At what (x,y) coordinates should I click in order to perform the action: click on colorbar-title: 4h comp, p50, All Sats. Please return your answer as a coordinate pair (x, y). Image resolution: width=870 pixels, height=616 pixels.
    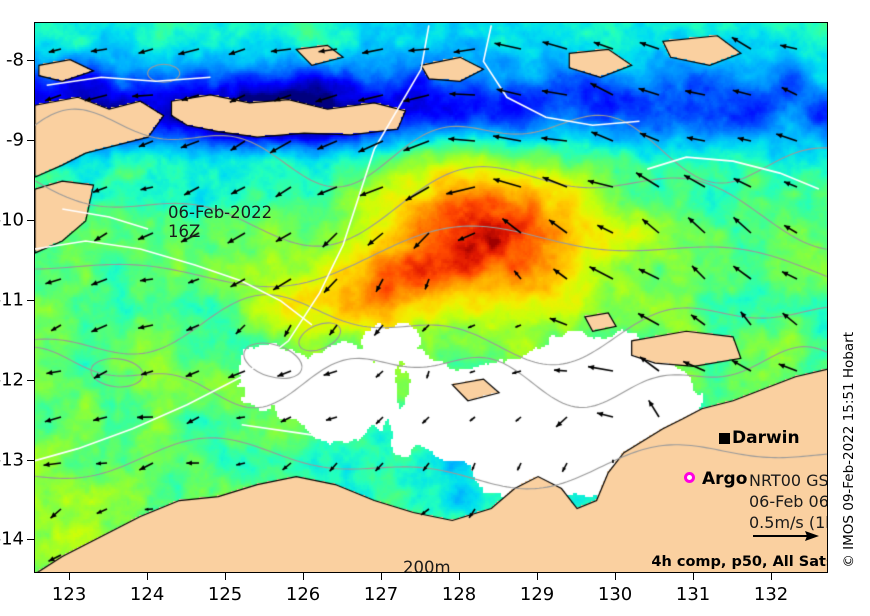
    Looking at the image, I should click on (739, 562).